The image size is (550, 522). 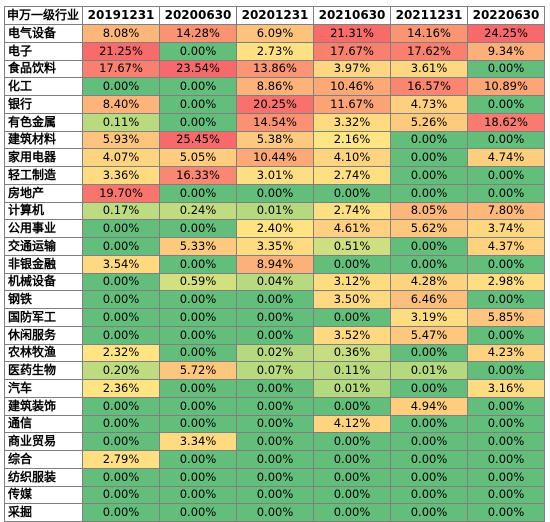 I want to click on weight-cell: 2.98%, so click(x=506, y=282).